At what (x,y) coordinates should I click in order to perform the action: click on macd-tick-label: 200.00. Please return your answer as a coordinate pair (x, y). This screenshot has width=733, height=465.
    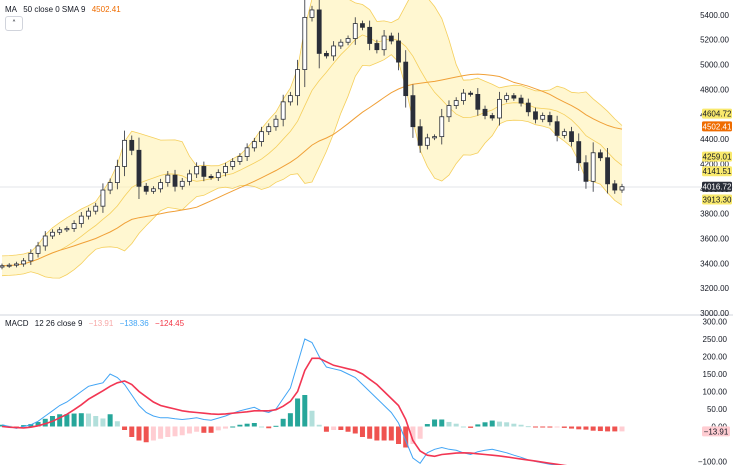
    Looking at the image, I should click on (715, 357).